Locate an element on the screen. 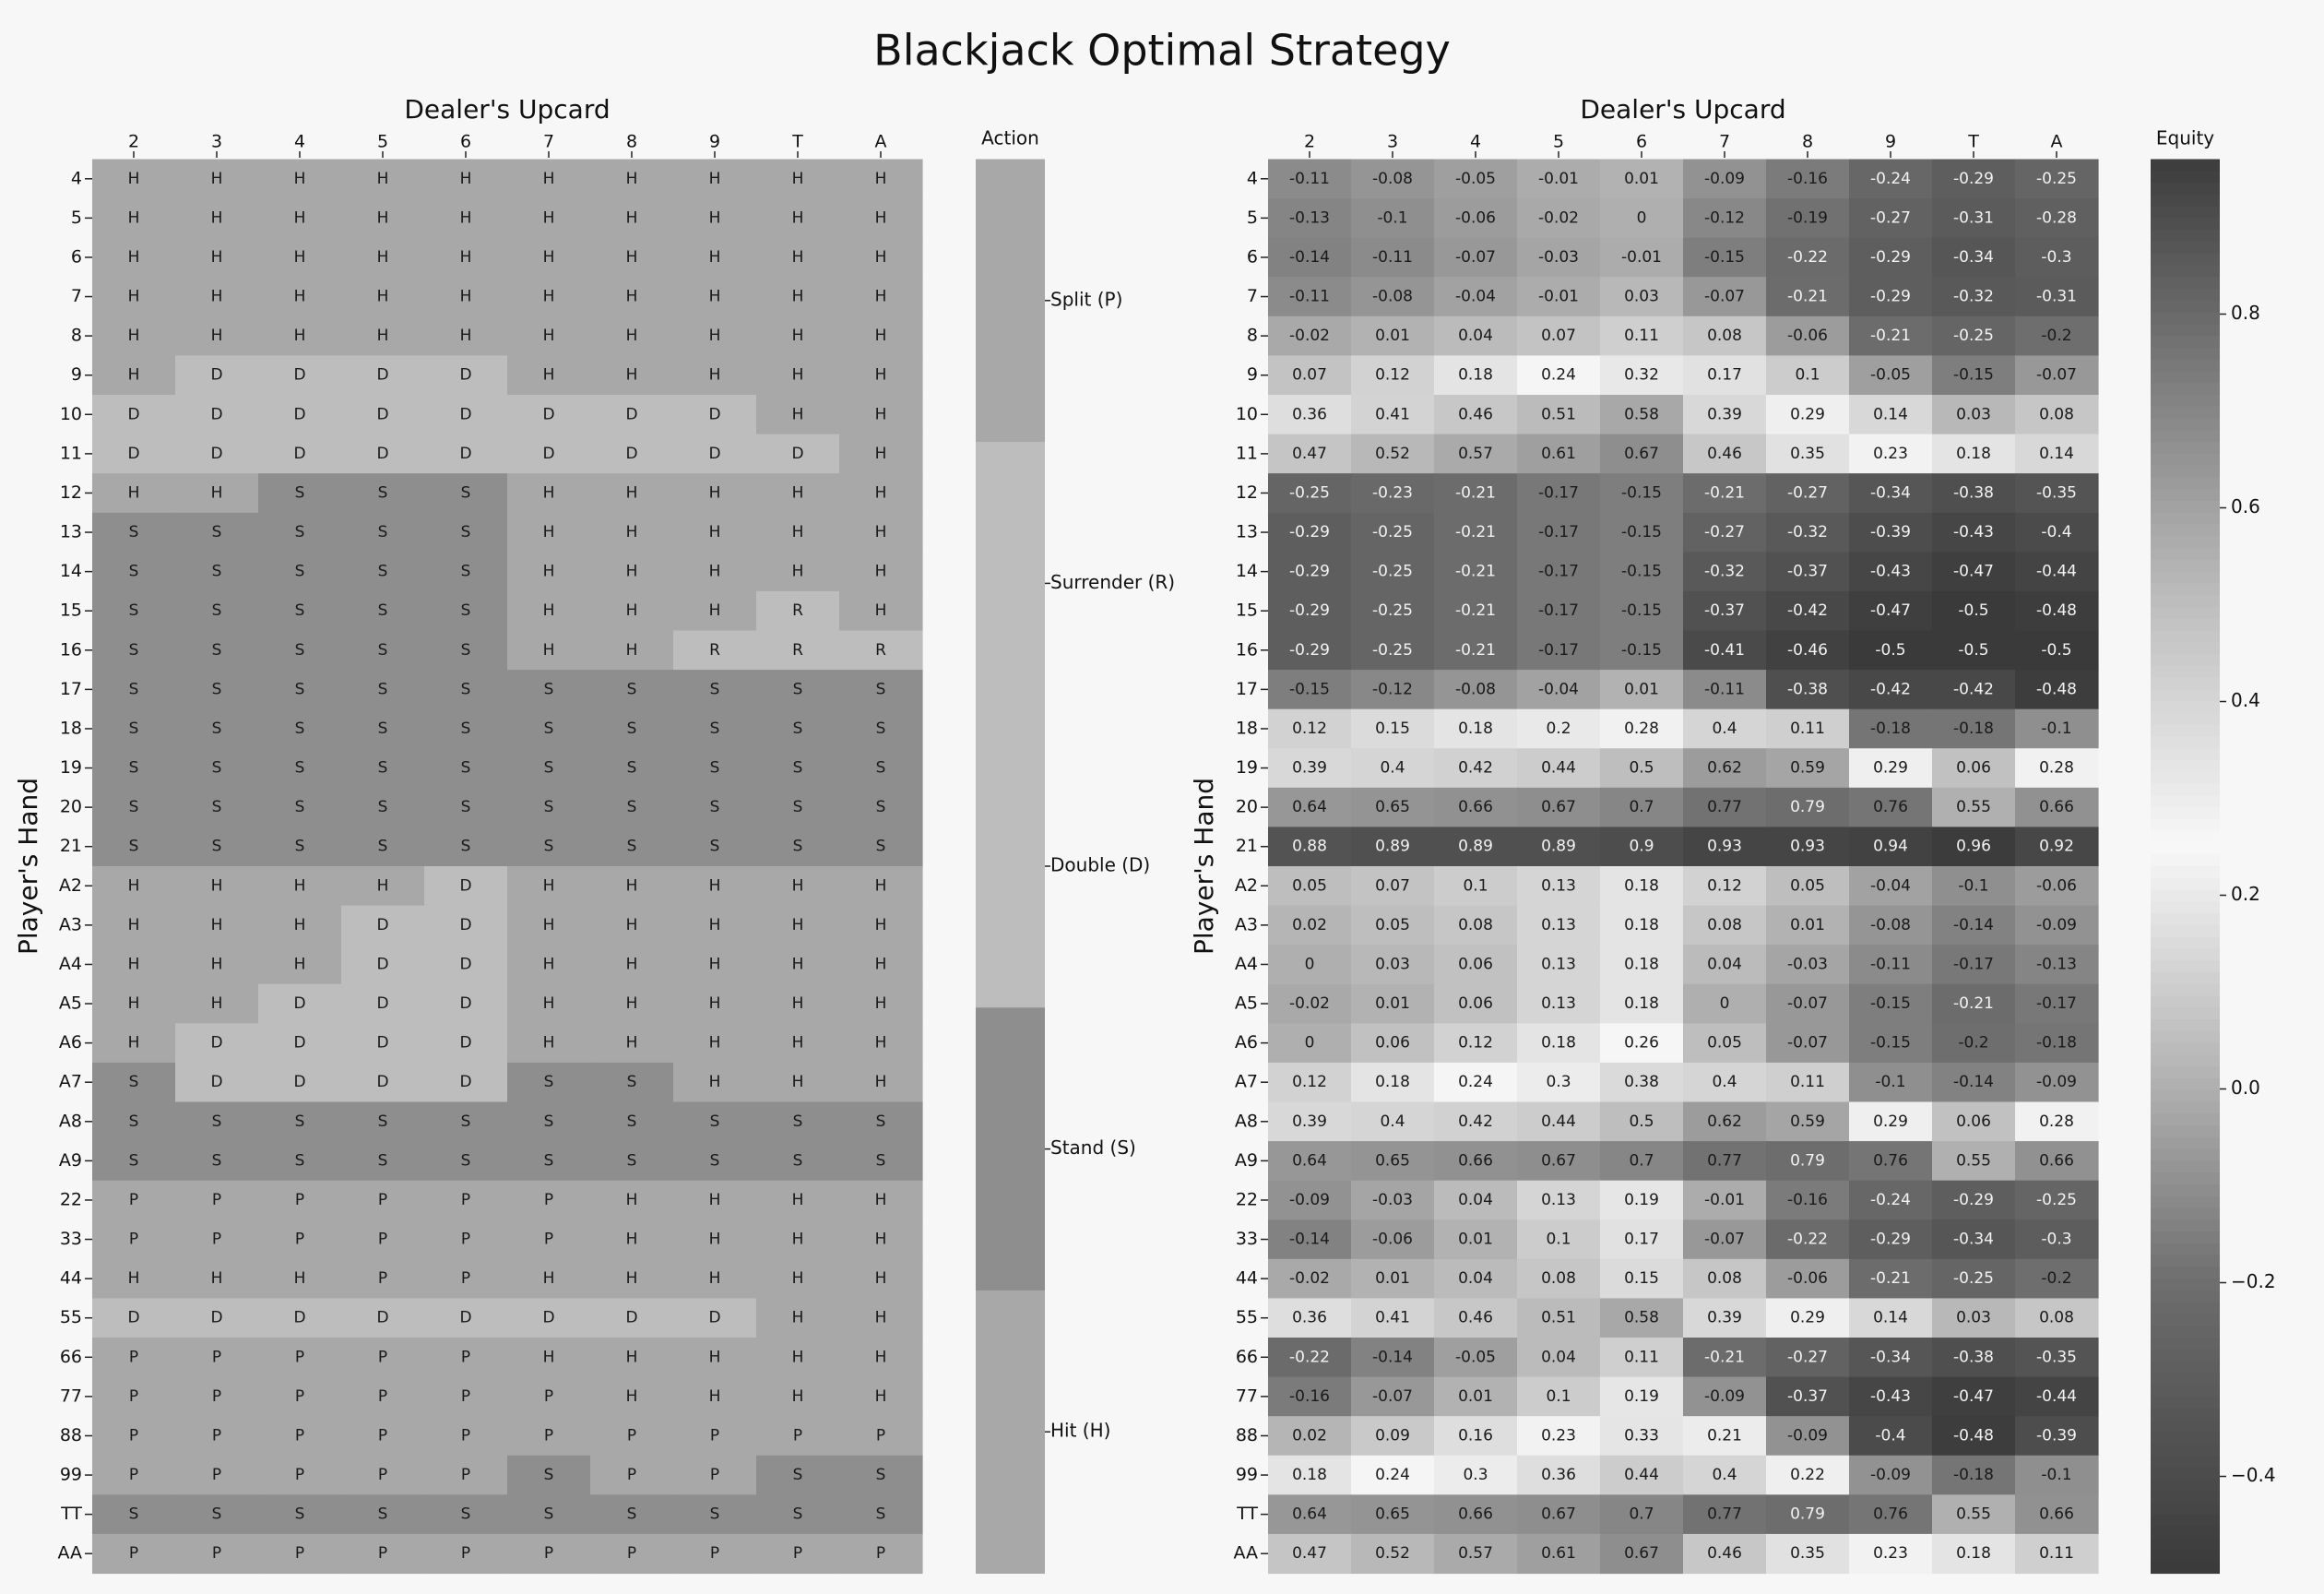 The height and width of the screenshot is (1594, 2324). y-tick-label: A7 is located at coordinates (1246, 1082).